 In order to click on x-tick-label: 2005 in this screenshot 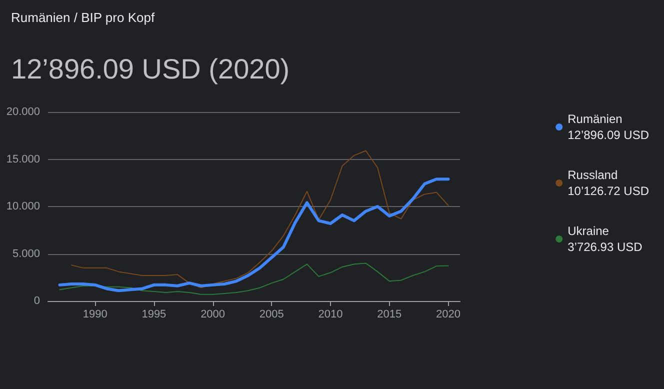, I will do `click(271, 314)`.